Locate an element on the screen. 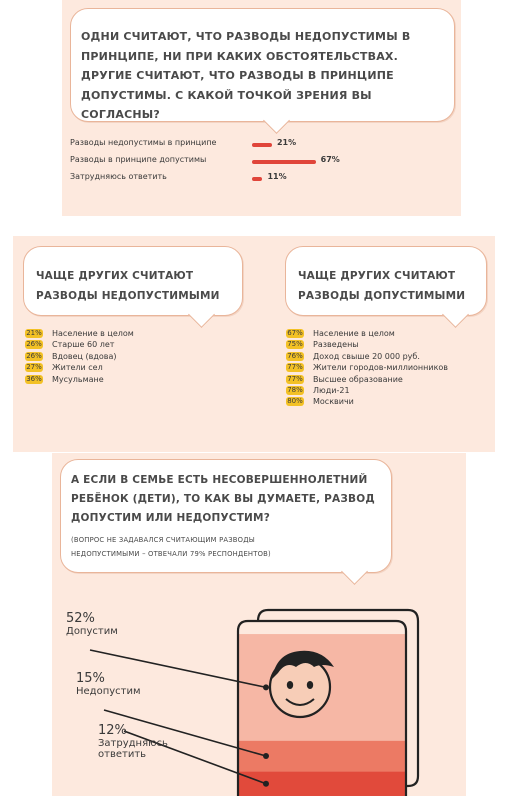  value-badge: 67% is located at coordinates (295, 333).